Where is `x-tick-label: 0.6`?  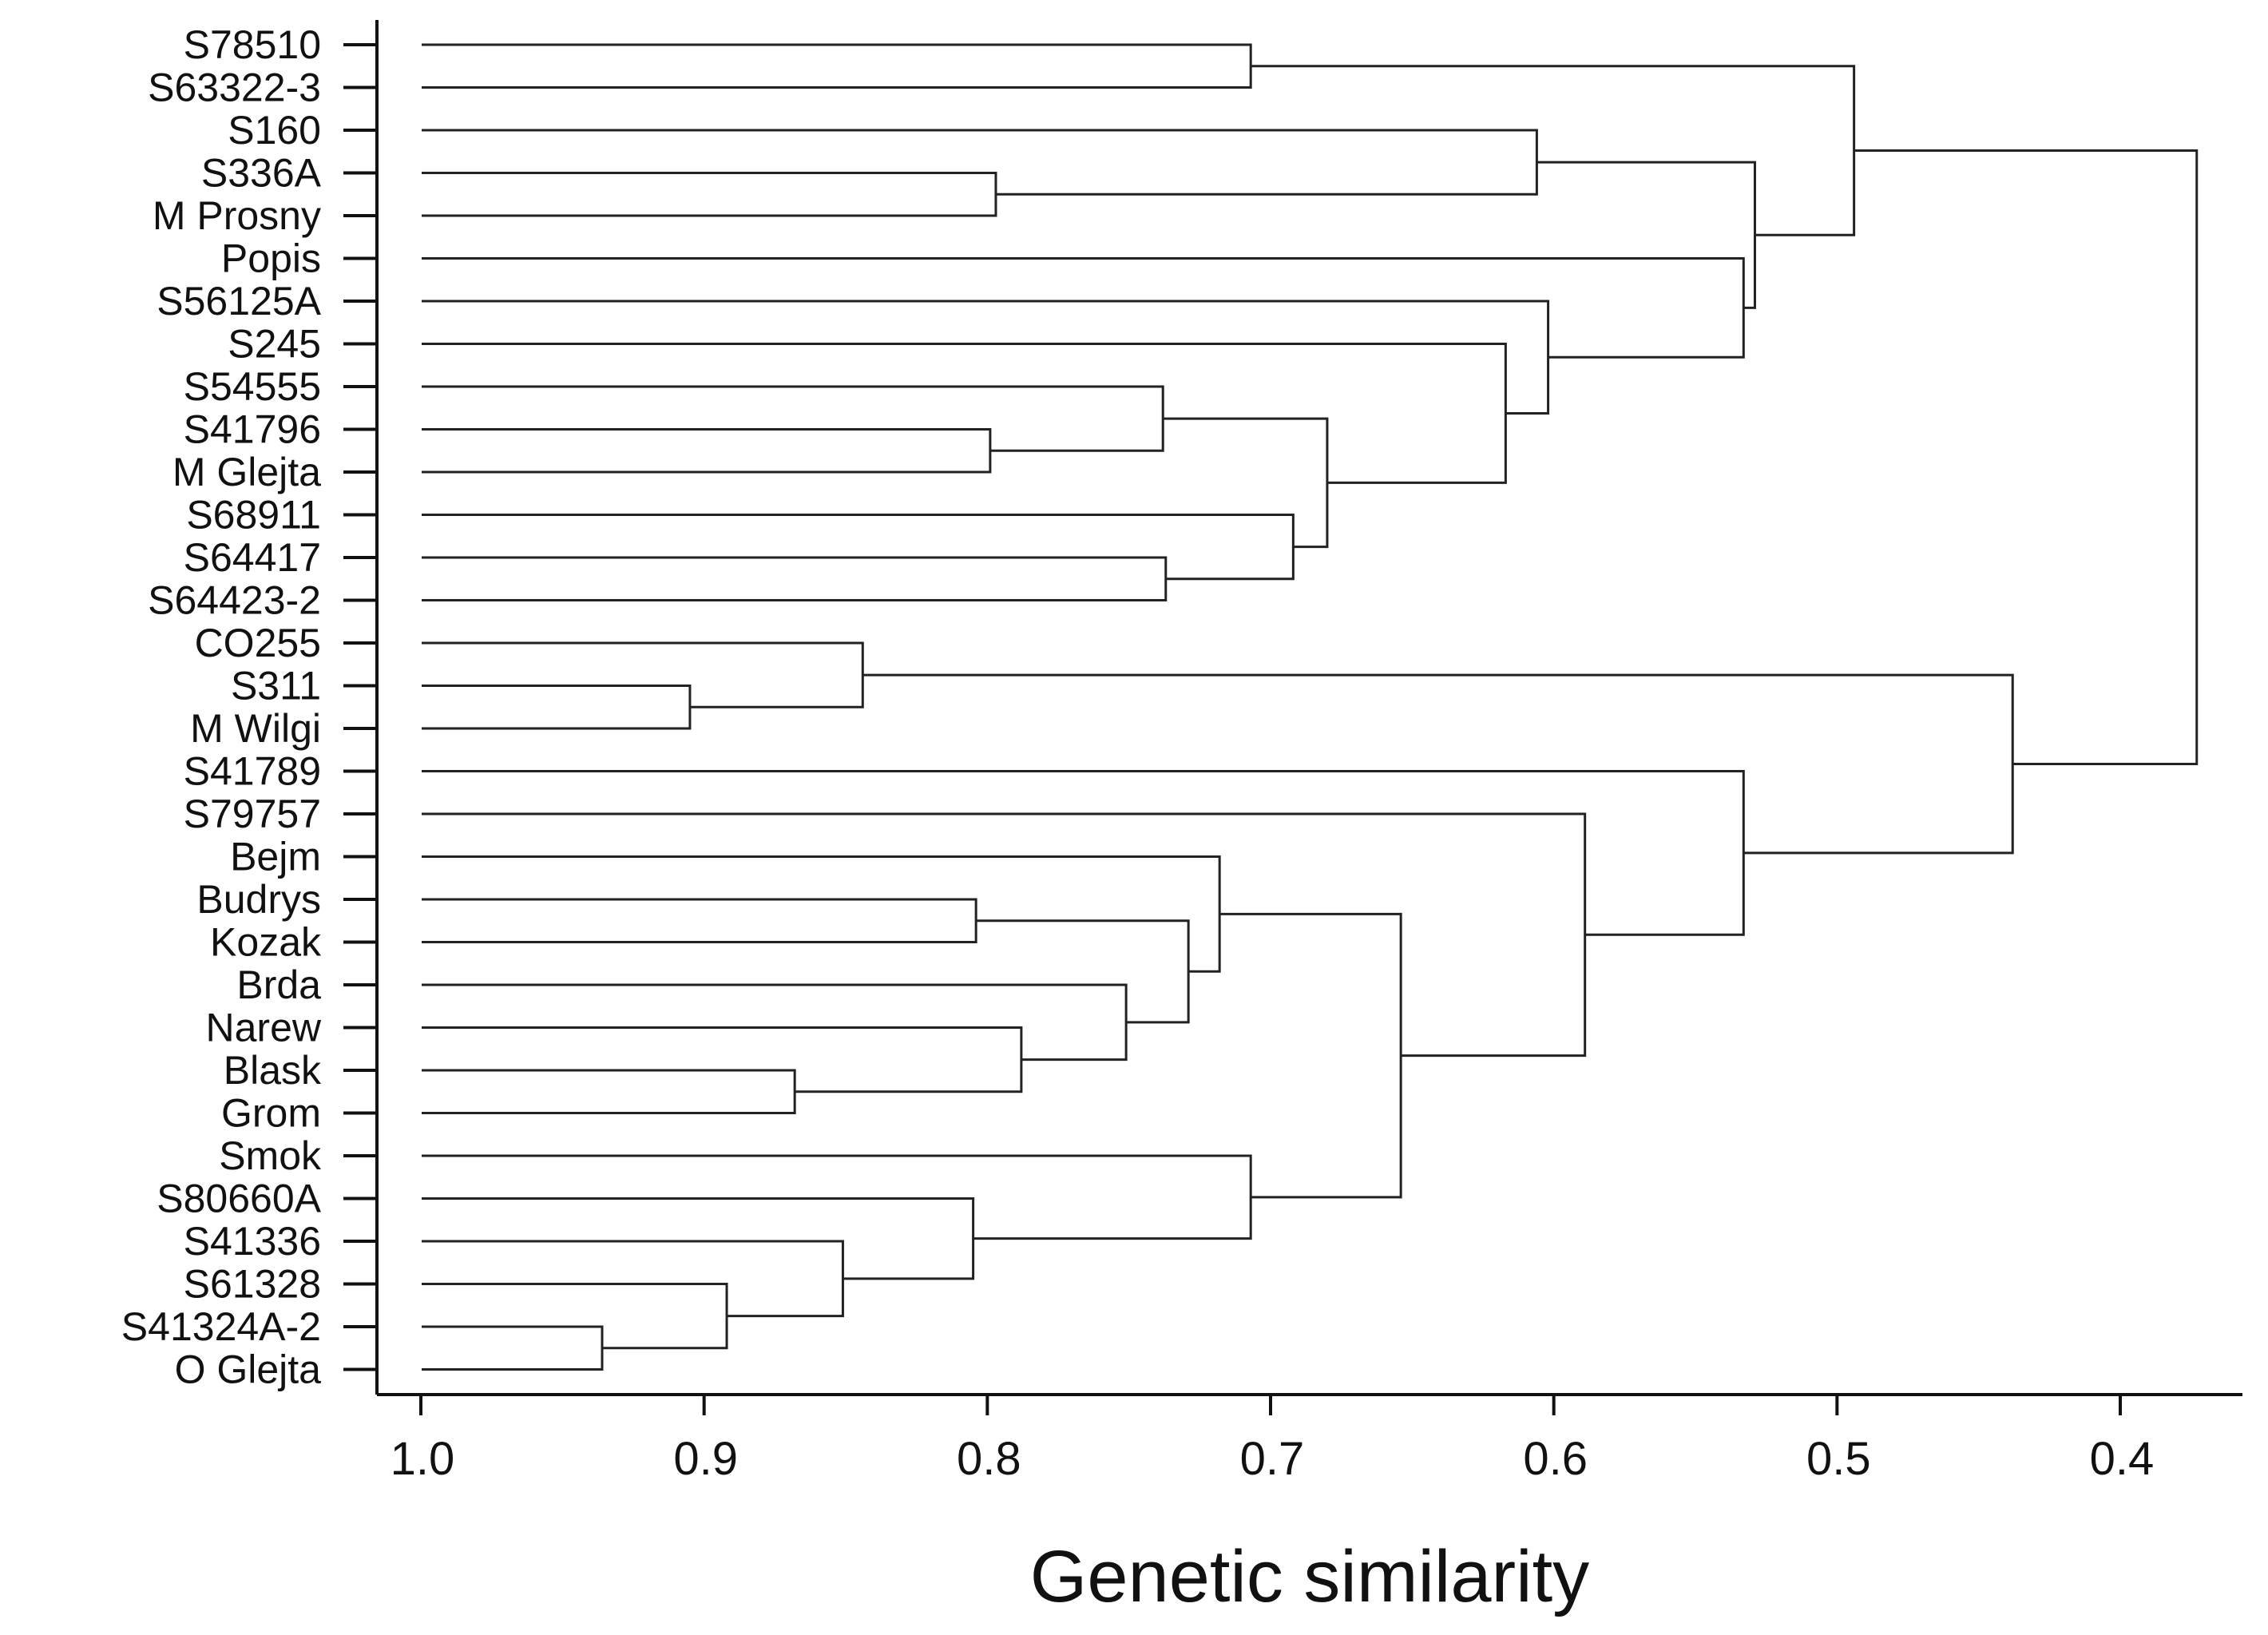 x-tick-label: 0.6 is located at coordinates (1556, 1459).